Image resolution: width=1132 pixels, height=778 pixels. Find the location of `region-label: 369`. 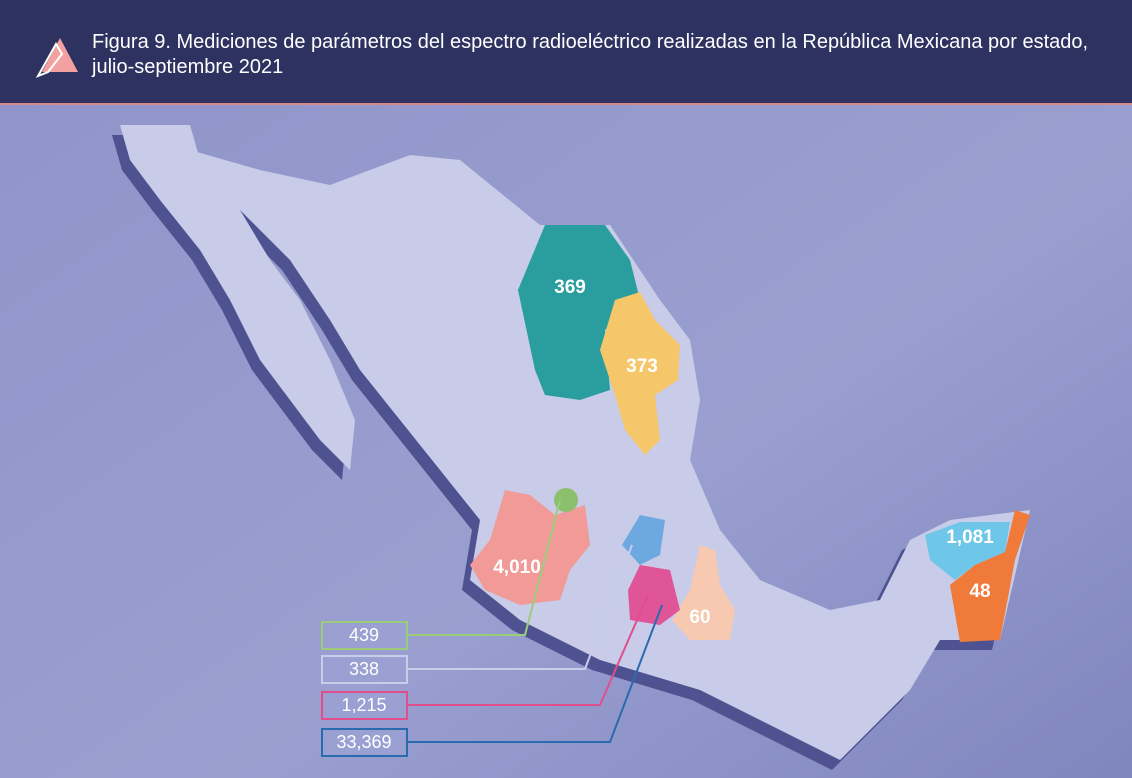

region-label: 369 is located at coordinates (570, 287).